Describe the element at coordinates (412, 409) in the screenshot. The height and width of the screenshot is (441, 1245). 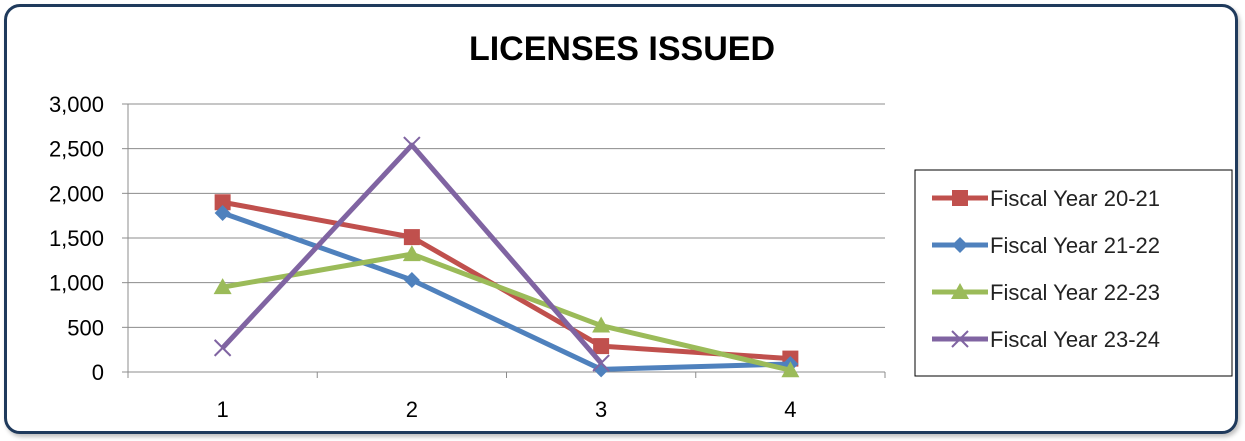
I see `x-tick-label: 2` at that location.